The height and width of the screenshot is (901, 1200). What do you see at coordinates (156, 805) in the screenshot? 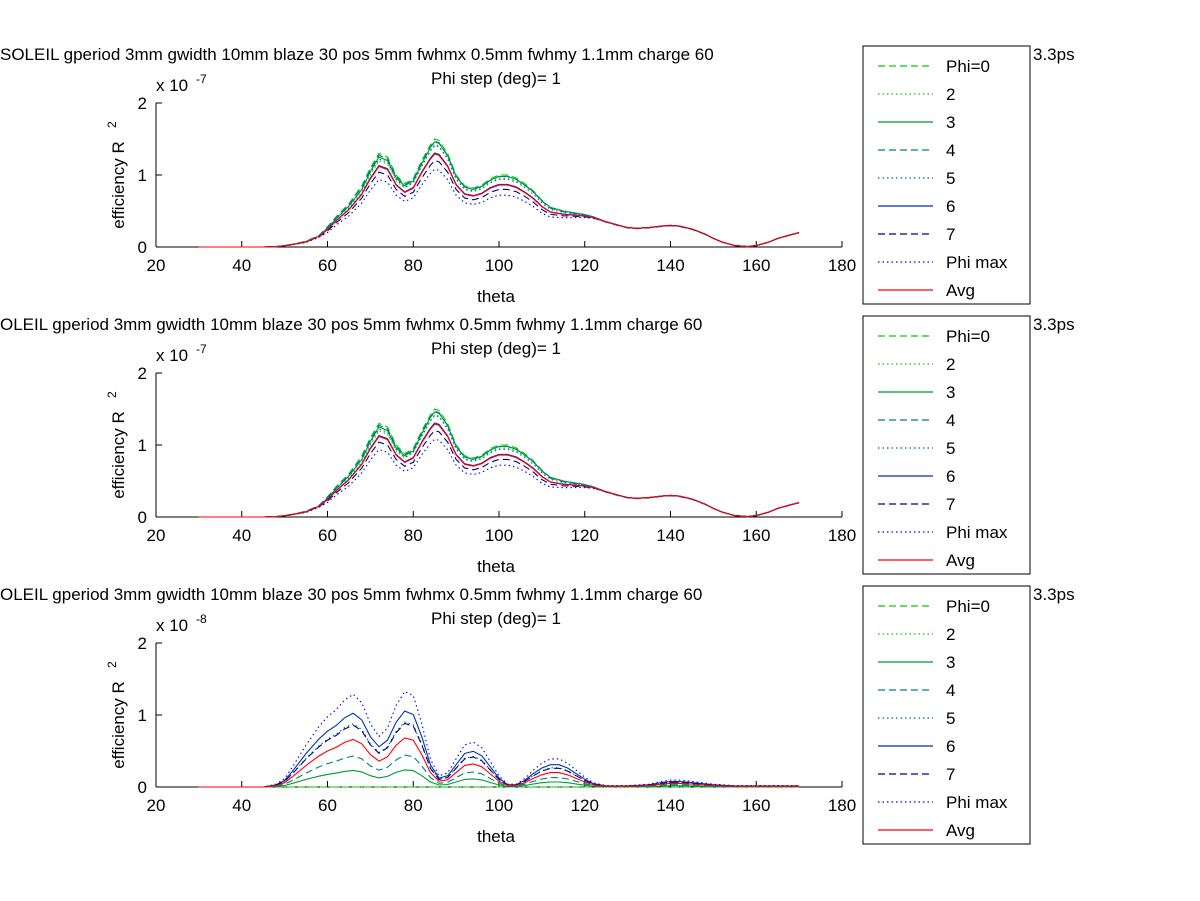
I see `x-tick-label: 20` at bounding box center [156, 805].